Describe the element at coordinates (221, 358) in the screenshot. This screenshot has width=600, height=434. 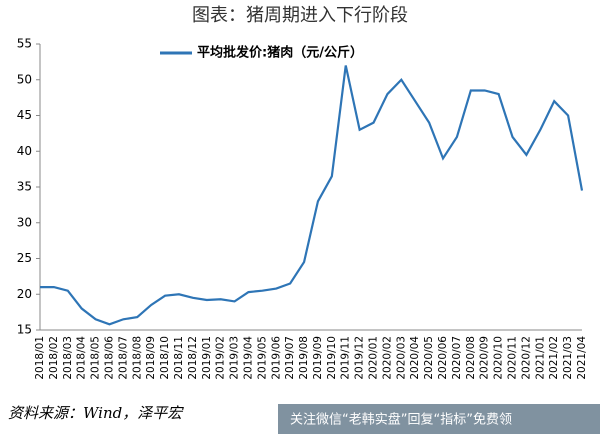
I see `x-tick-label: 2019/02` at that location.